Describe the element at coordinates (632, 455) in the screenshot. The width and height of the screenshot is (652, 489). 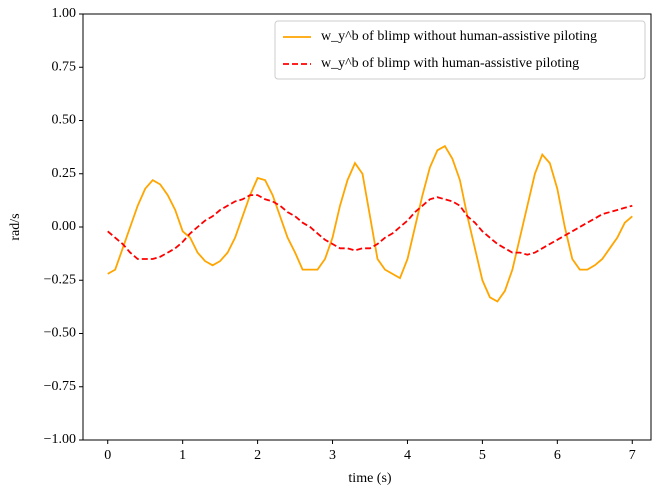
I see `x-tick-label: 7` at that location.